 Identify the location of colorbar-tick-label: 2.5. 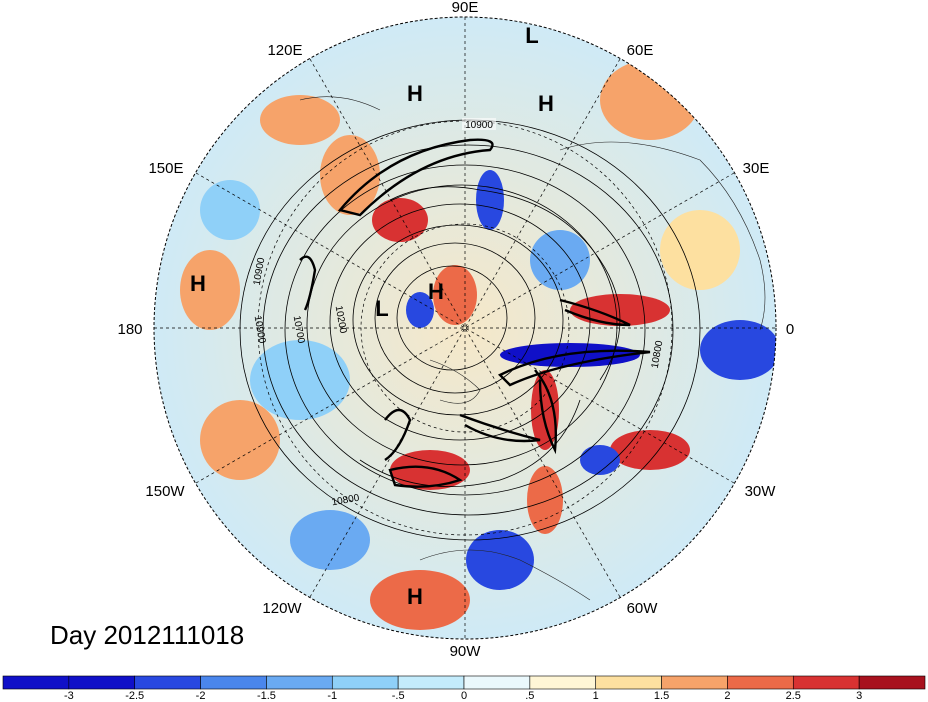
(793, 696).